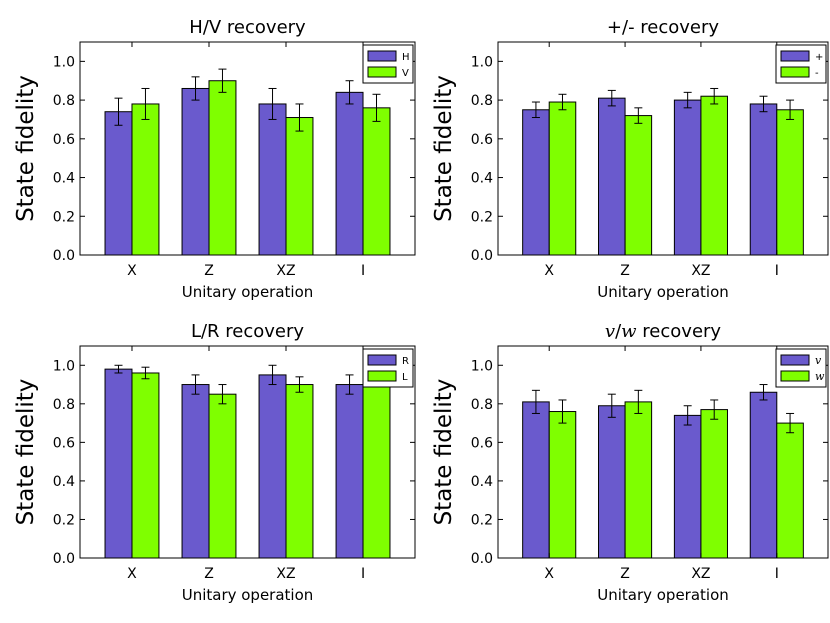  I want to click on chart-title: +/- recovery, so click(663, 27).